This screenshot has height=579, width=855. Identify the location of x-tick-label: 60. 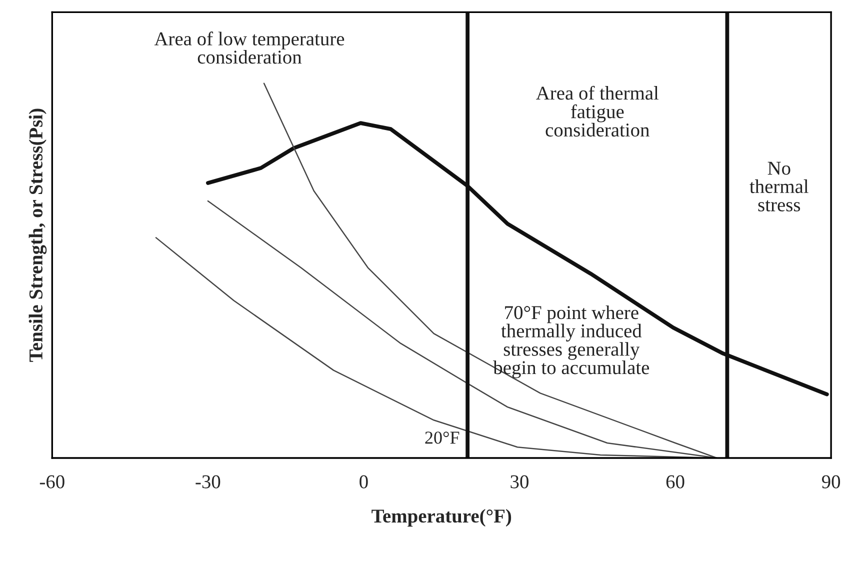
(675, 481).